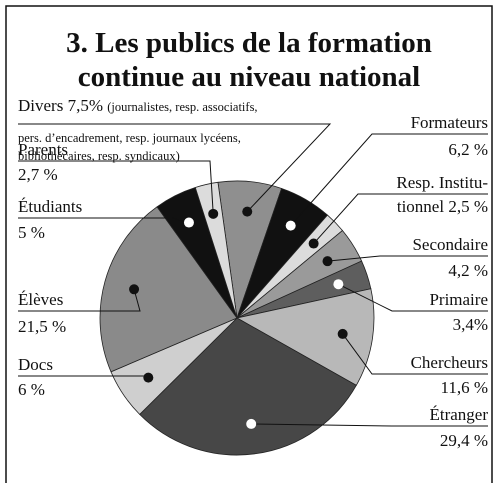  I want to click on category-label: tionnel, so click(420, 206).